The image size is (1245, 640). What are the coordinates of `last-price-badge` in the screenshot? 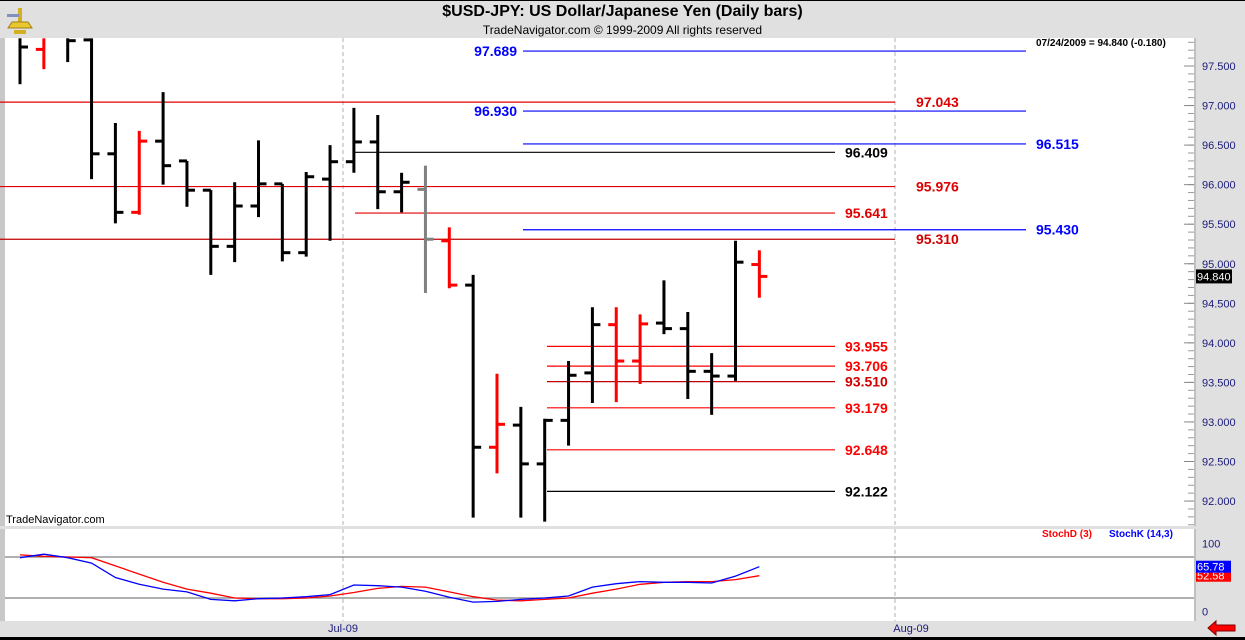 It's located at (1214, 276).